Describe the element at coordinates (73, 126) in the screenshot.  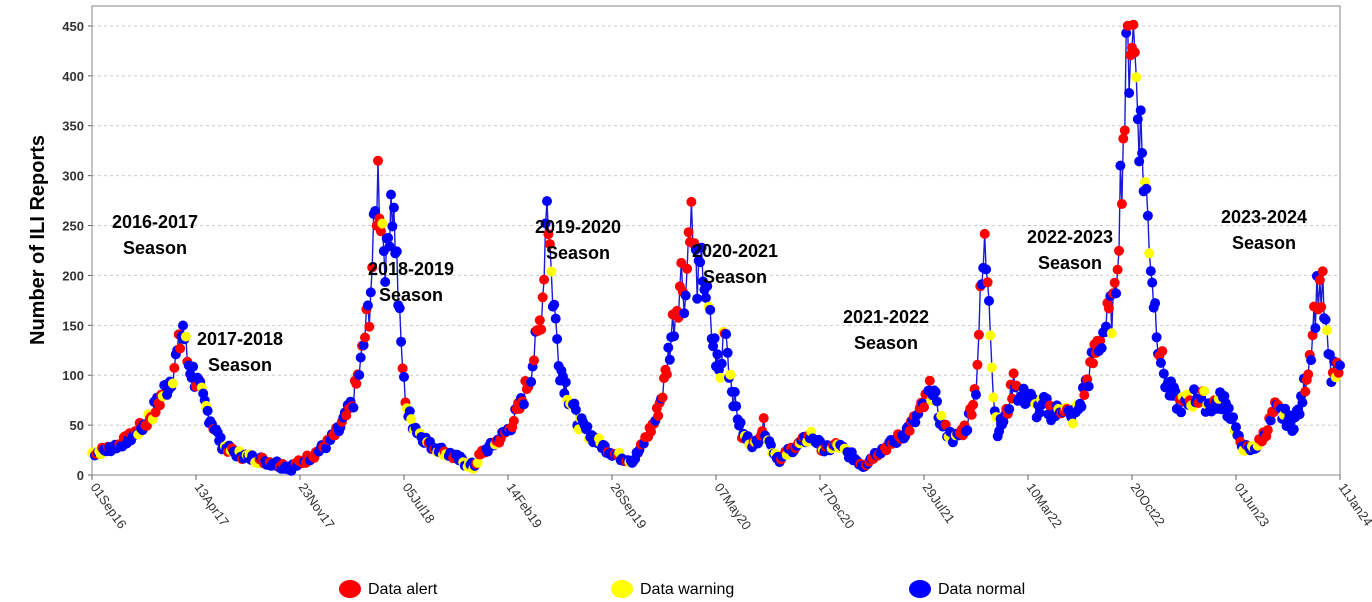
I see `y-tick-label: 350` at that location.